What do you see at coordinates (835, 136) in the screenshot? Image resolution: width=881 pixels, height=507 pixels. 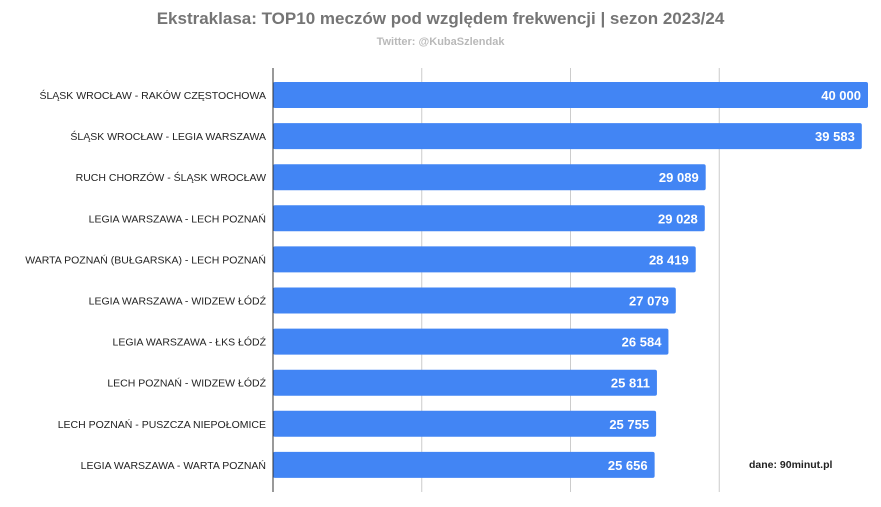 I see `value-label: 39 583` at bounding box center [835, 136].